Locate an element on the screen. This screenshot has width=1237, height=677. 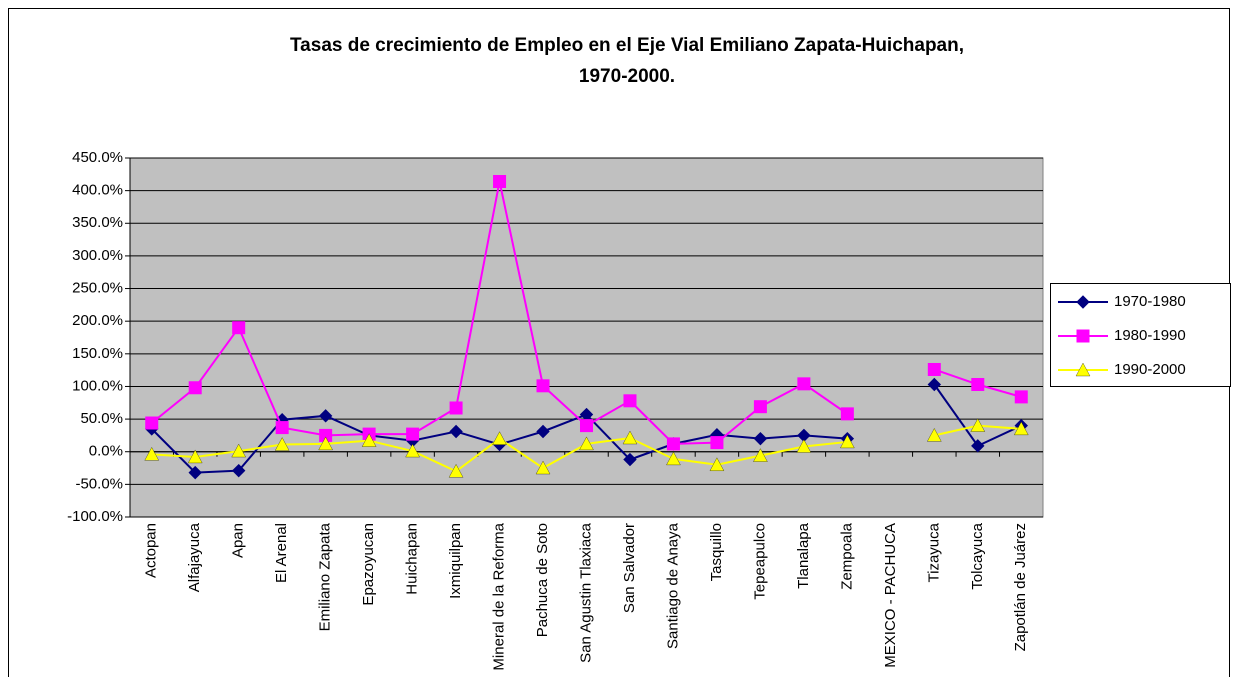
legend: 1970-1980 1980-1990 1990-2000 is located at coordinates (1140, 335).